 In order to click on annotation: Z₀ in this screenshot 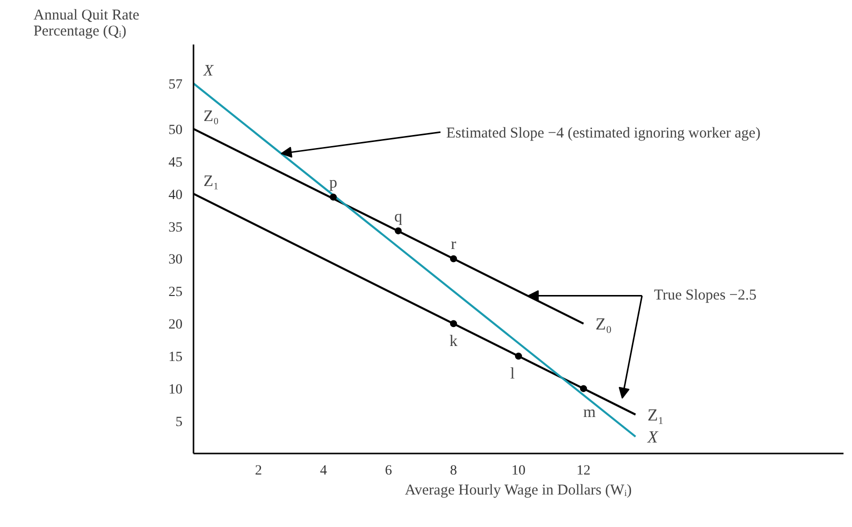, I will do `click(211, 116)`.